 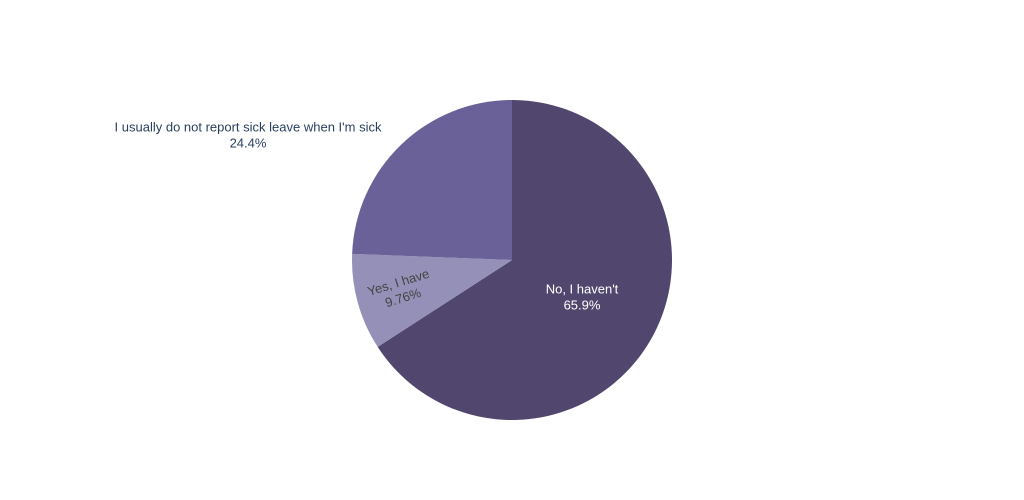 What do you see at coordinates (582, 288) in the screenshot?
I see `slice-label: No, I haven't` at bounding box center [582, 288].